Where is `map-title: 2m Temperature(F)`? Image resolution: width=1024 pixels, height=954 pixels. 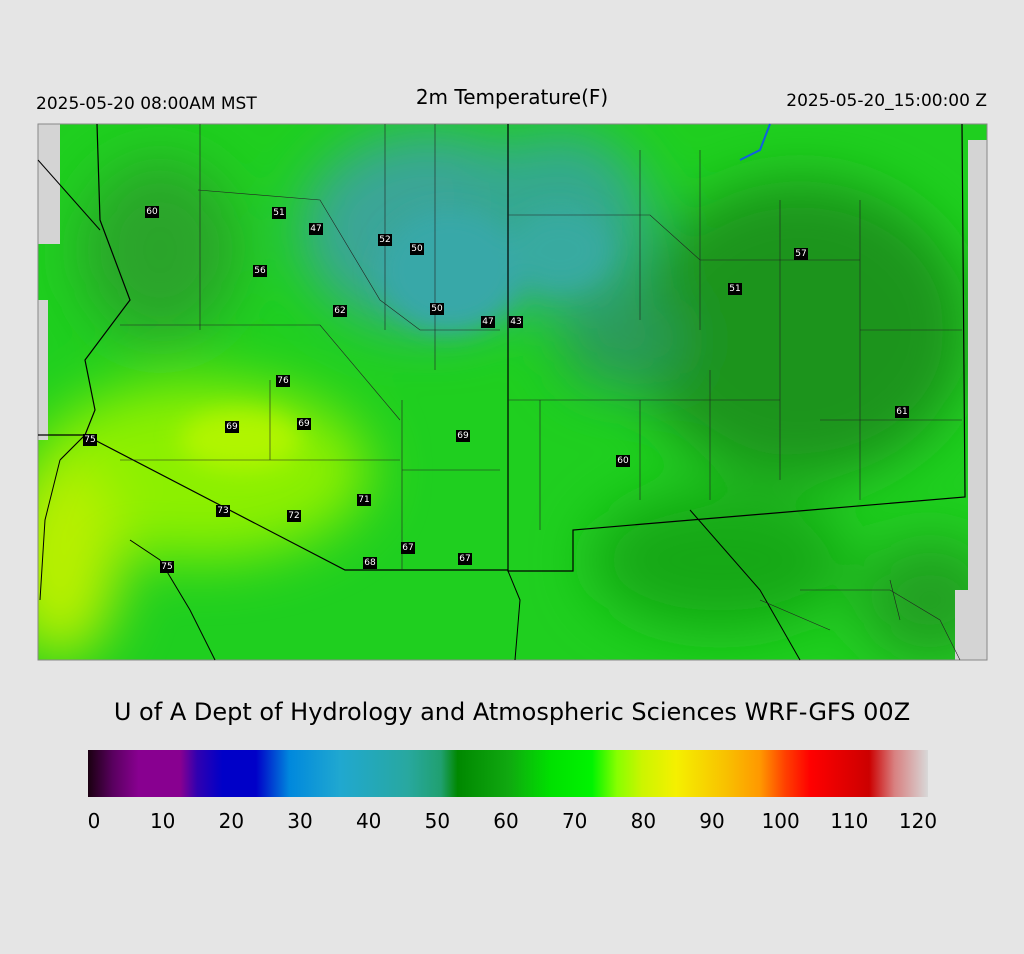
map-title: 2m Temperature(F) is located at coordinates (512, 97).